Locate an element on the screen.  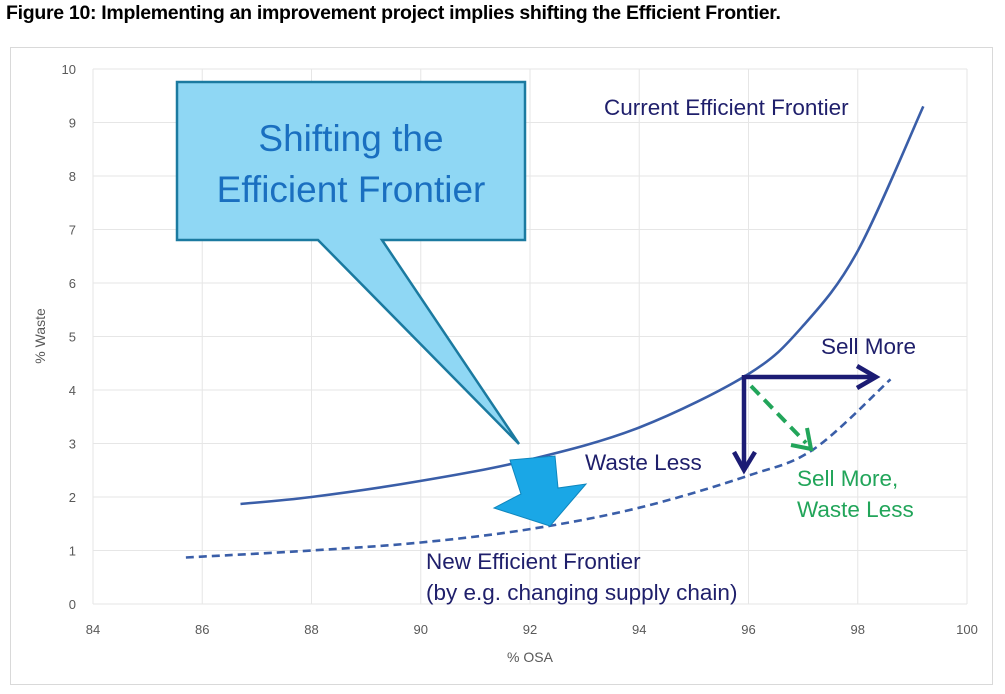
callout-text-line1: Shifting the is located at coordinates (350, 138).